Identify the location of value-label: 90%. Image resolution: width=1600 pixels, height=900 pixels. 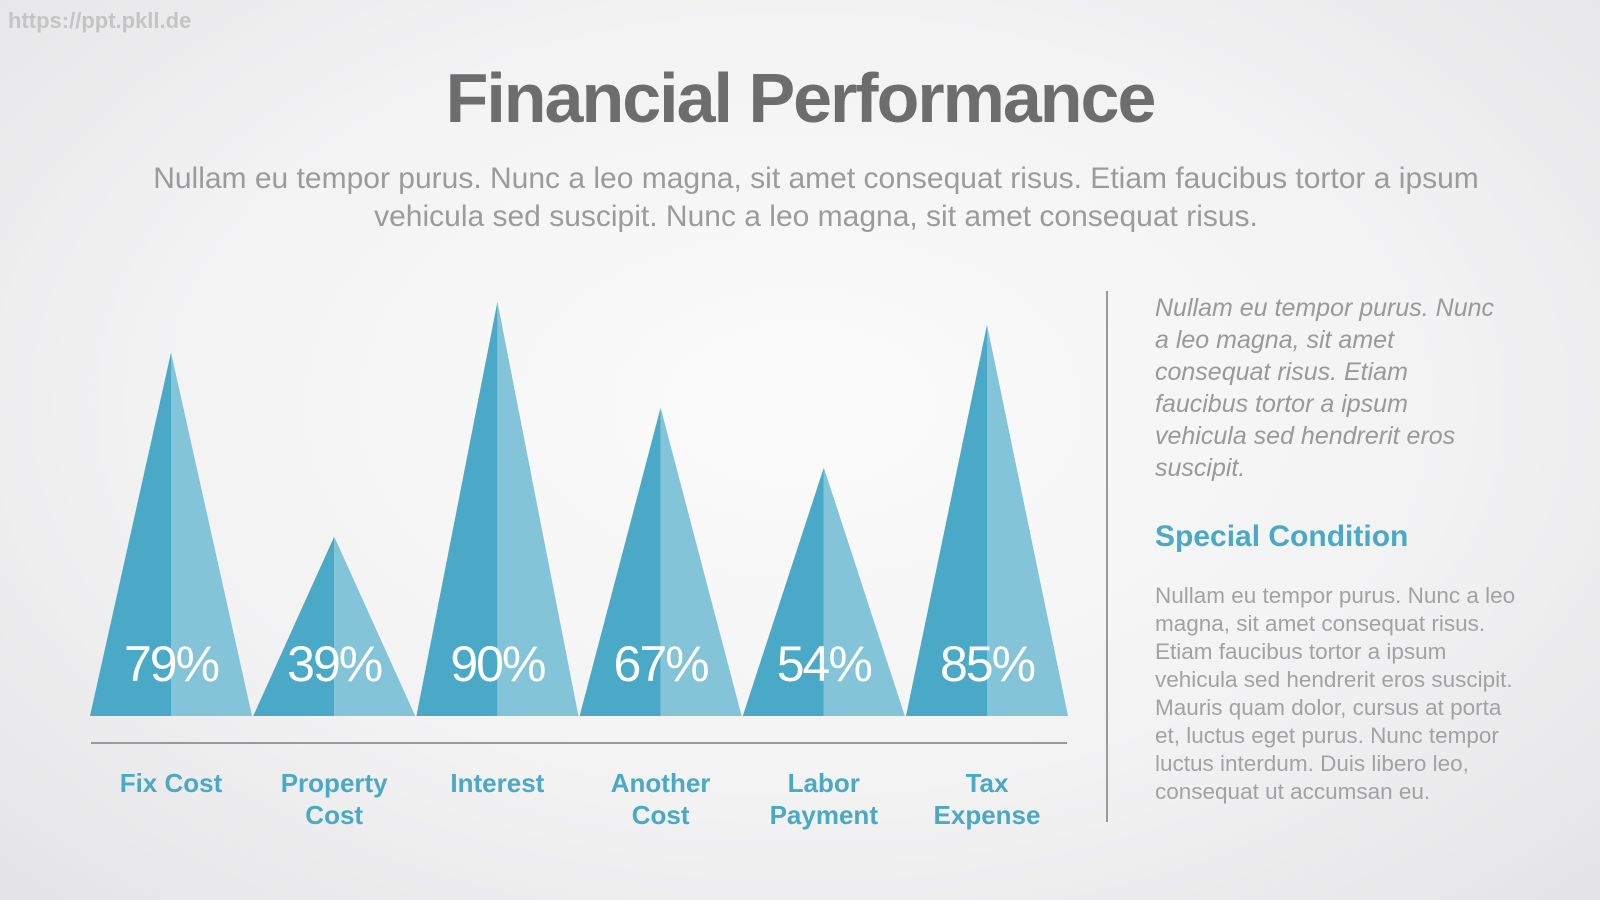
(497, 664).